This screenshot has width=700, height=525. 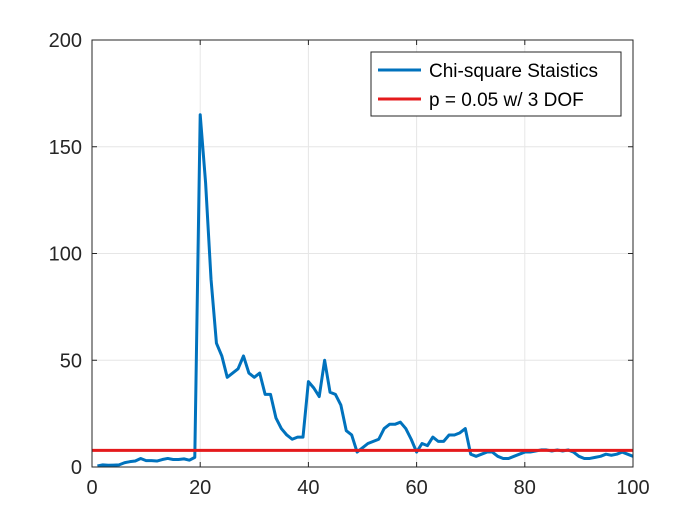 I want to click on x-tick-label: 0, so click(x=91, y=488).